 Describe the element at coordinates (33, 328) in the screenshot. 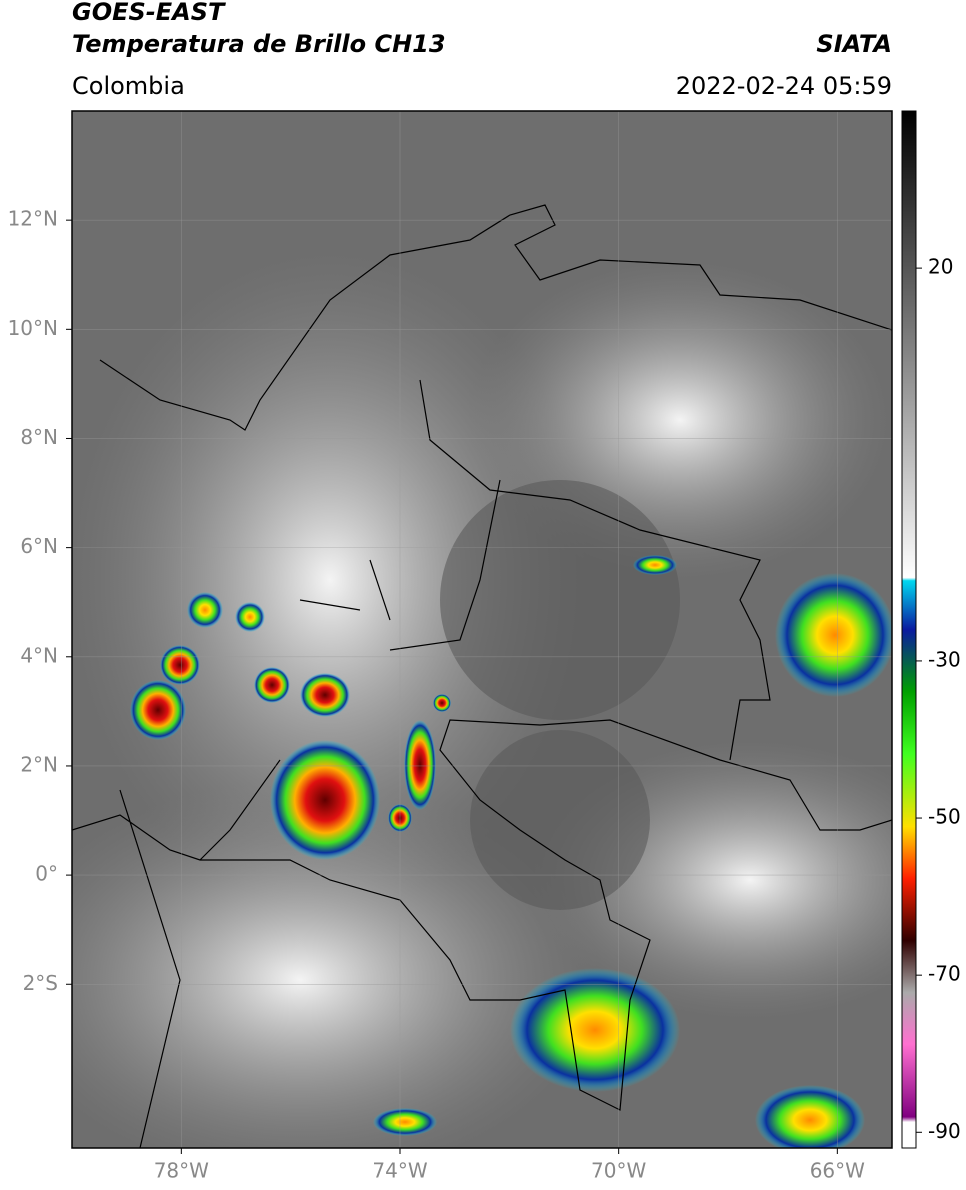

I see `lat-tick-label: 10°N` at that location.